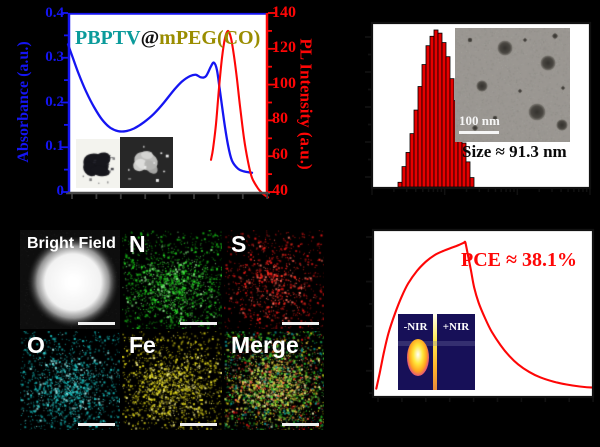  I want to click on spectra-title-peg: mPEG(CO), so click(210, 38).